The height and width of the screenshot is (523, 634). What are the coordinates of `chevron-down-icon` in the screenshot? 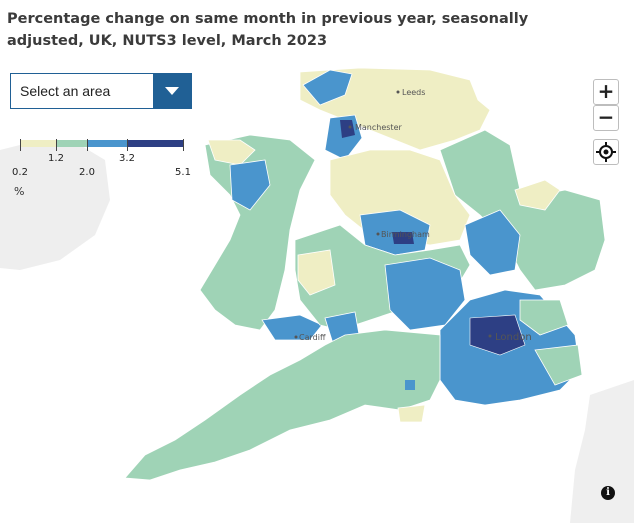 It's located at (172, 91).